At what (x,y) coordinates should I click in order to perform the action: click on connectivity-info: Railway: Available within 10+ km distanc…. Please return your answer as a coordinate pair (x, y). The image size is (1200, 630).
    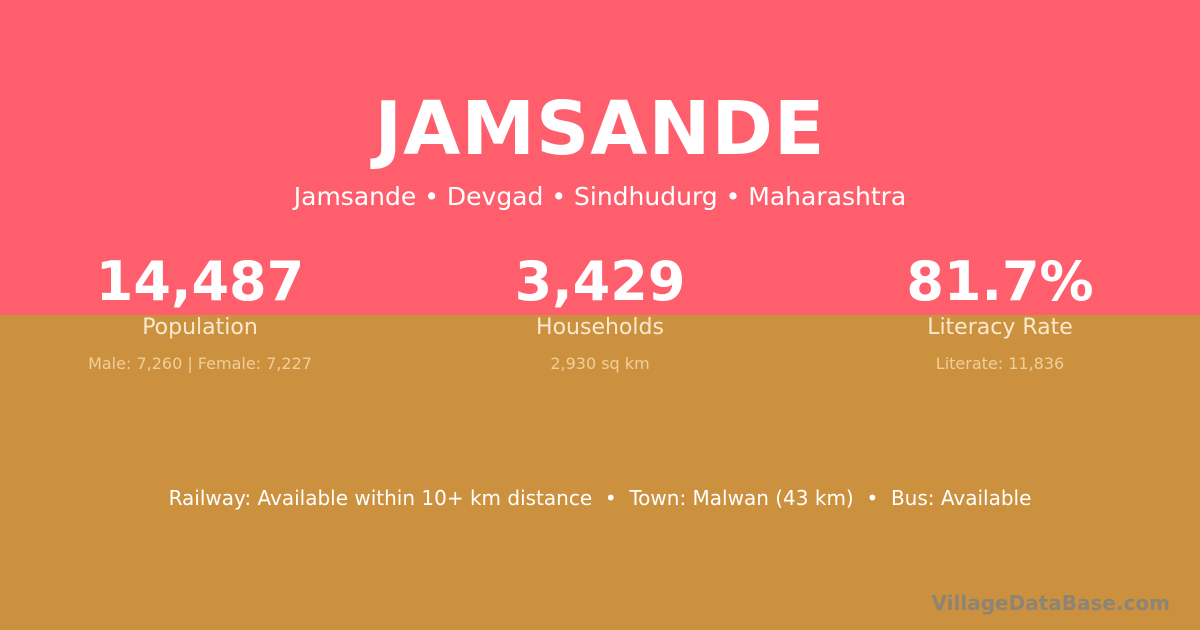
    Looking at the image, I should click on (600, 498).